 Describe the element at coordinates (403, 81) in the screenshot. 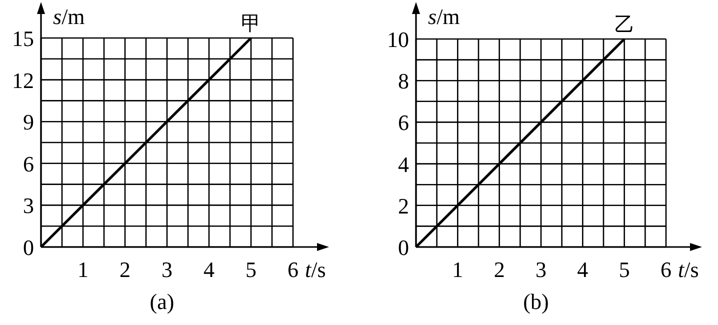

I see `y-tick-label: 8` at that location.